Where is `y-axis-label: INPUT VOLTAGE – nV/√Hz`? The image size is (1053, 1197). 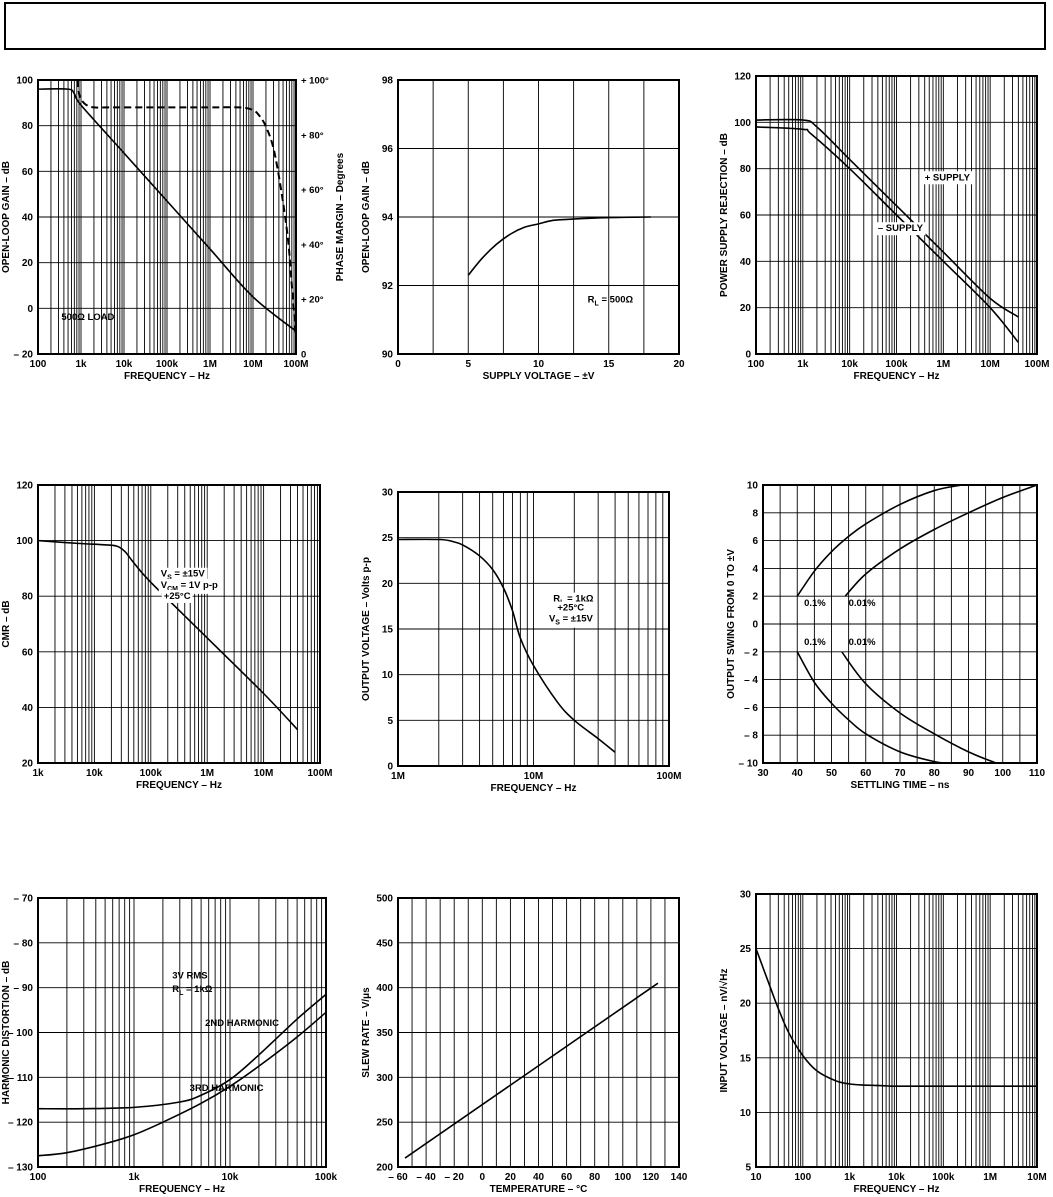
y-axis-label: INPUT VOLTAGE – nV/√Hz is located at coordinates (724, 1030).